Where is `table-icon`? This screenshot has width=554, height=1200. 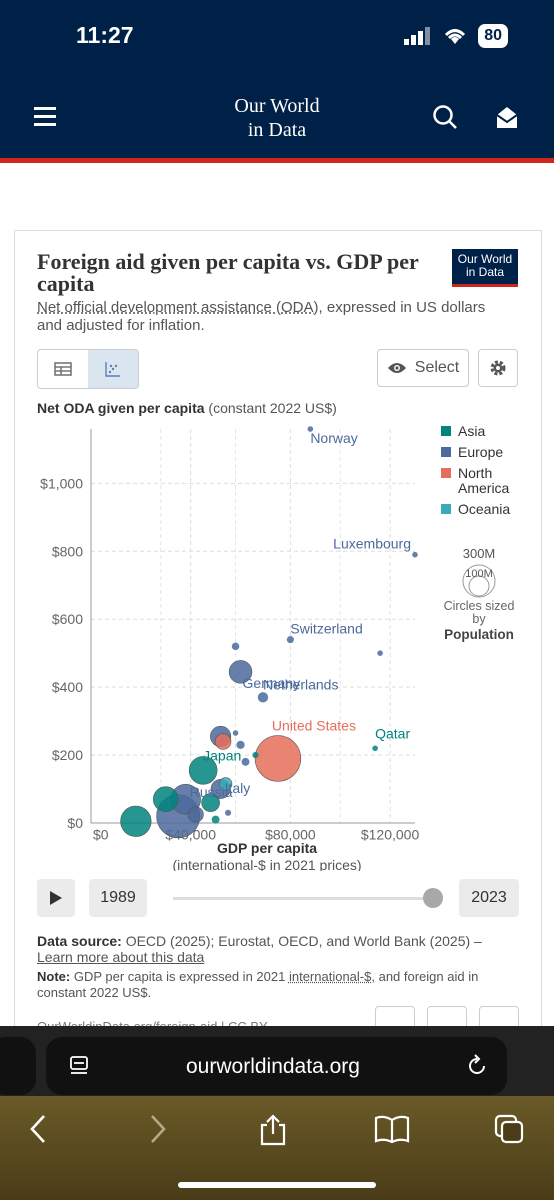 table-icon is located at coordinates (63, 369).